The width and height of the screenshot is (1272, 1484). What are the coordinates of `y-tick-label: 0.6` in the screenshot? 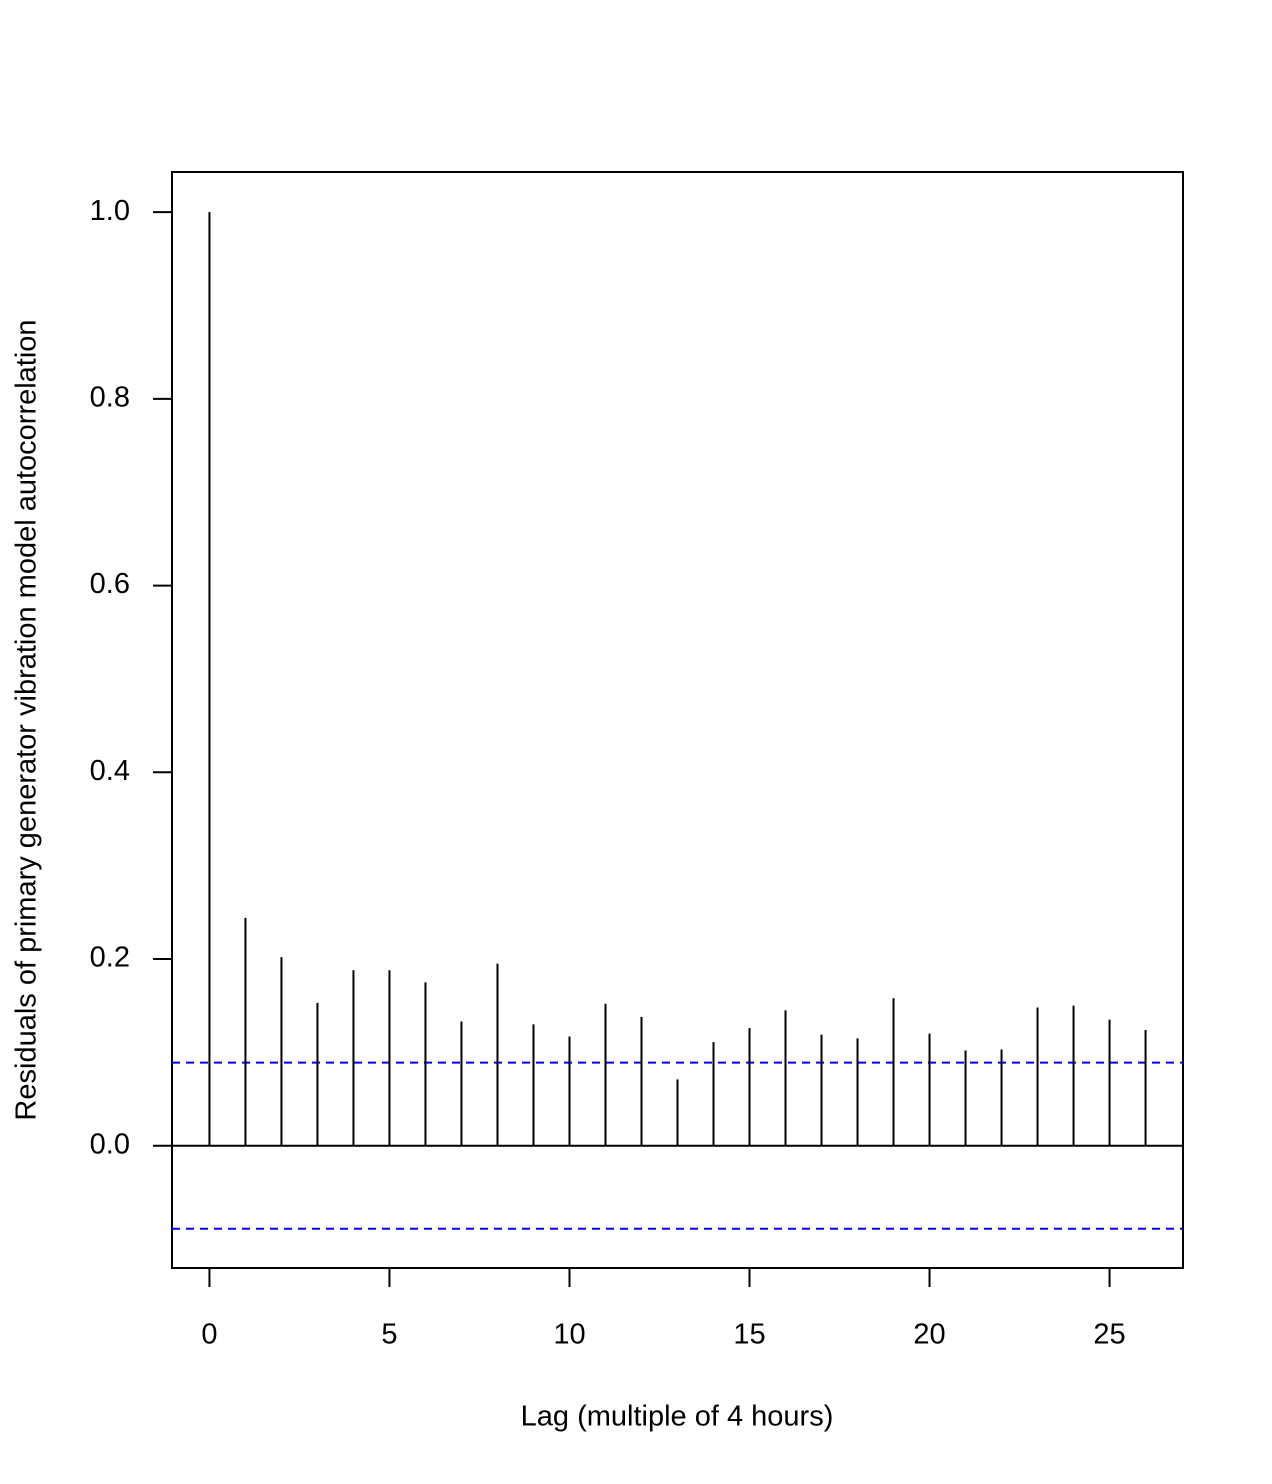 It's located at (110, 584).